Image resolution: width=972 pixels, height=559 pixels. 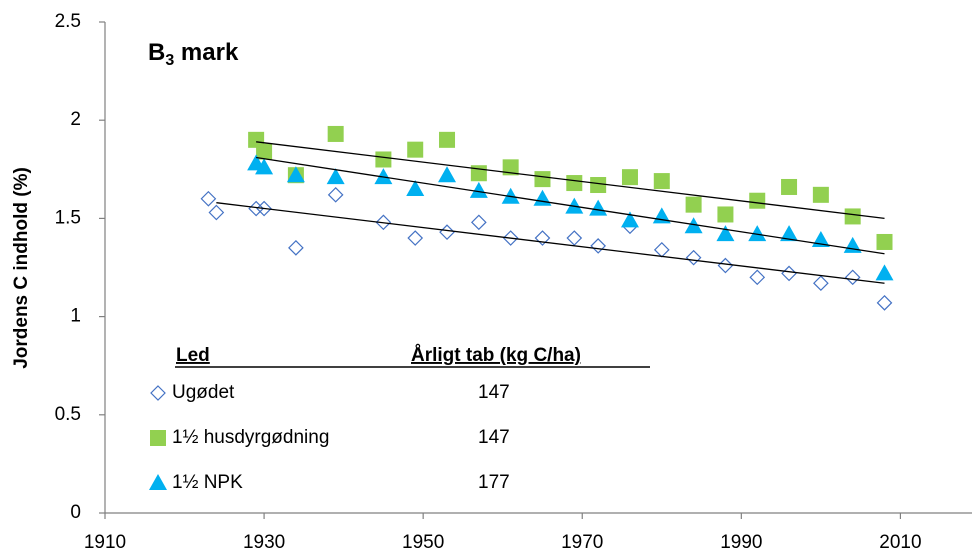 I want to click on y-tick-label: 0.5, so click(x=68, y=414).